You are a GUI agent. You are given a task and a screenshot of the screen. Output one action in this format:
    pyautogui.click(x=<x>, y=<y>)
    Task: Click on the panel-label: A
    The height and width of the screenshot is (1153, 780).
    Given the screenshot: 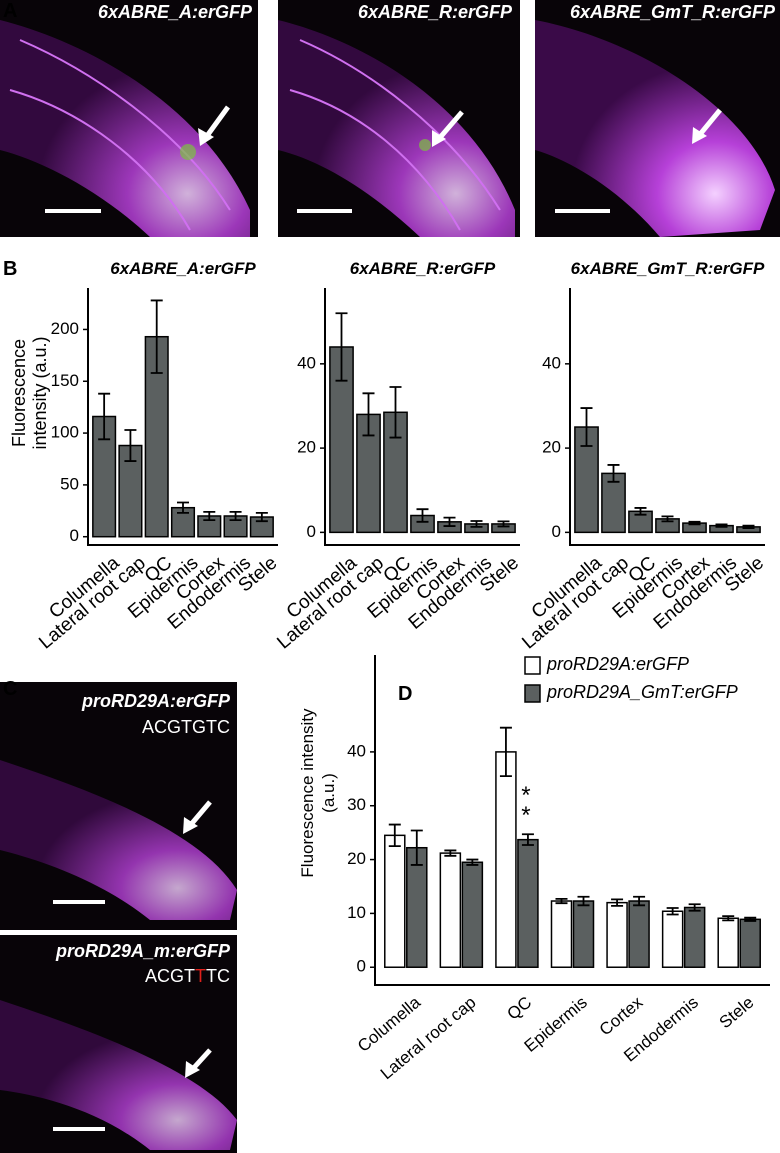 What is the action you would take?
    pyautogui.click(x=10, y=11)
    